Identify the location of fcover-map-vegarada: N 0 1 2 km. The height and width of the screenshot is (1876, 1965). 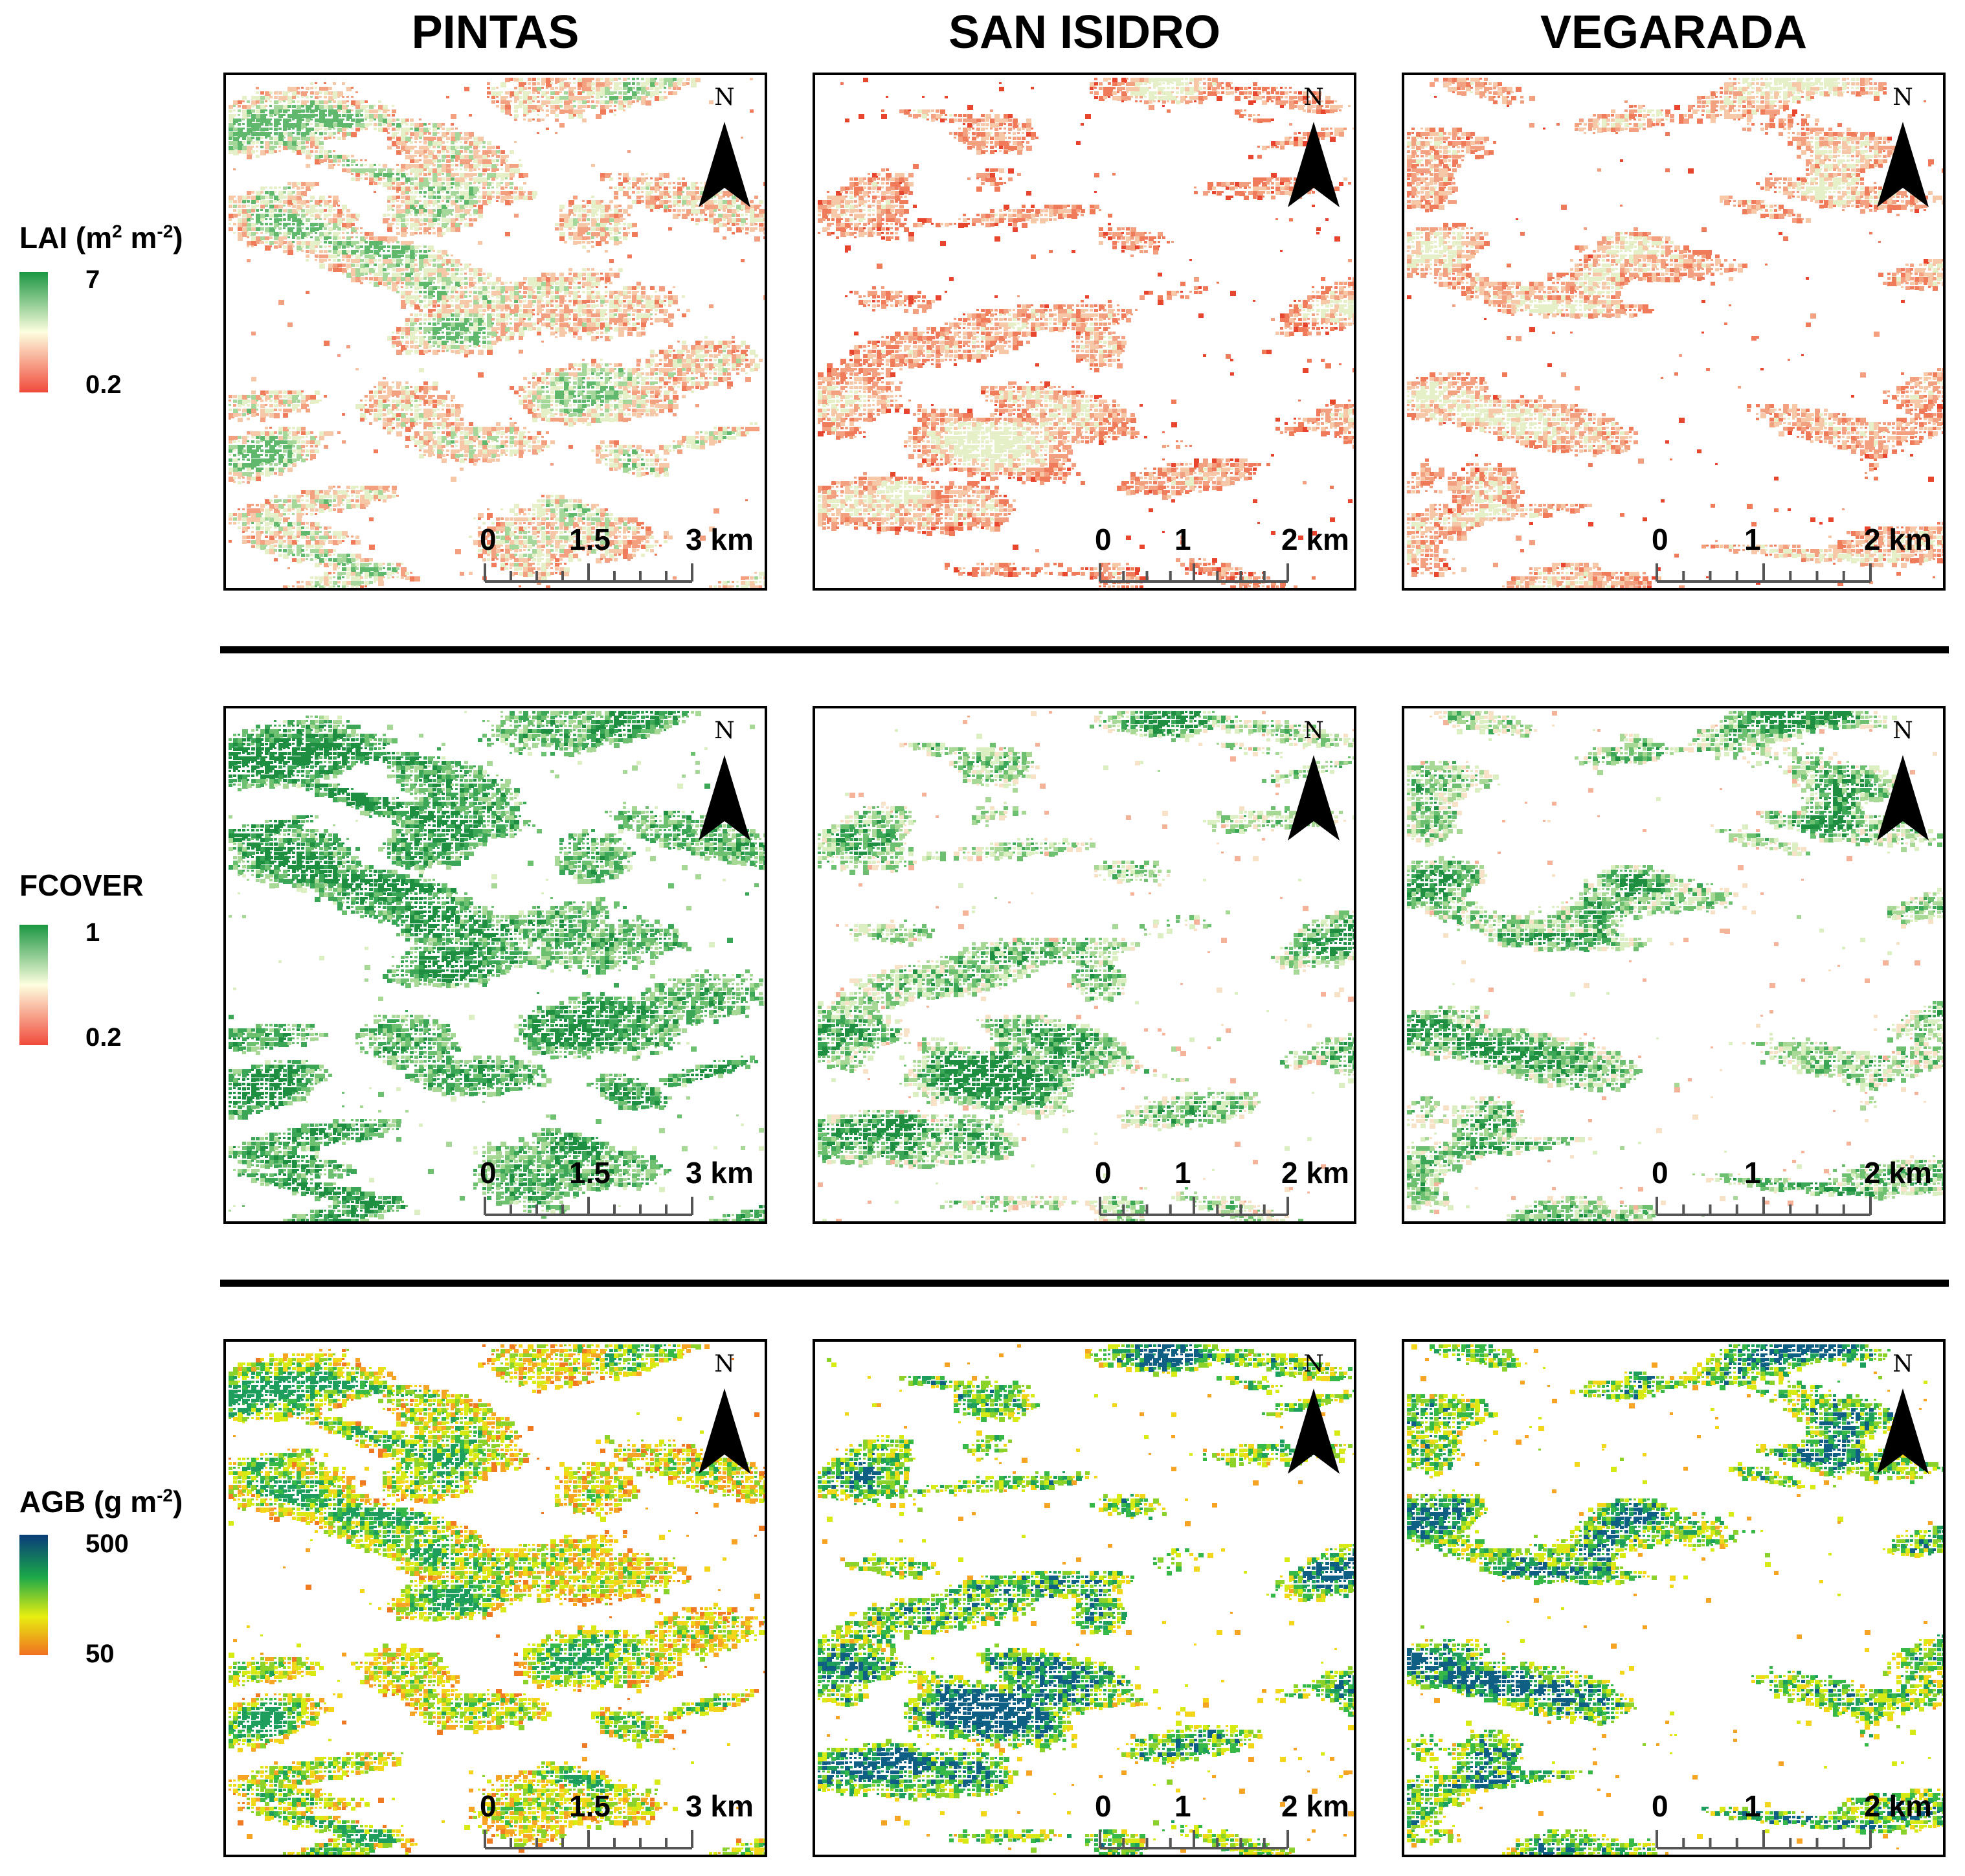
(1674, 965).